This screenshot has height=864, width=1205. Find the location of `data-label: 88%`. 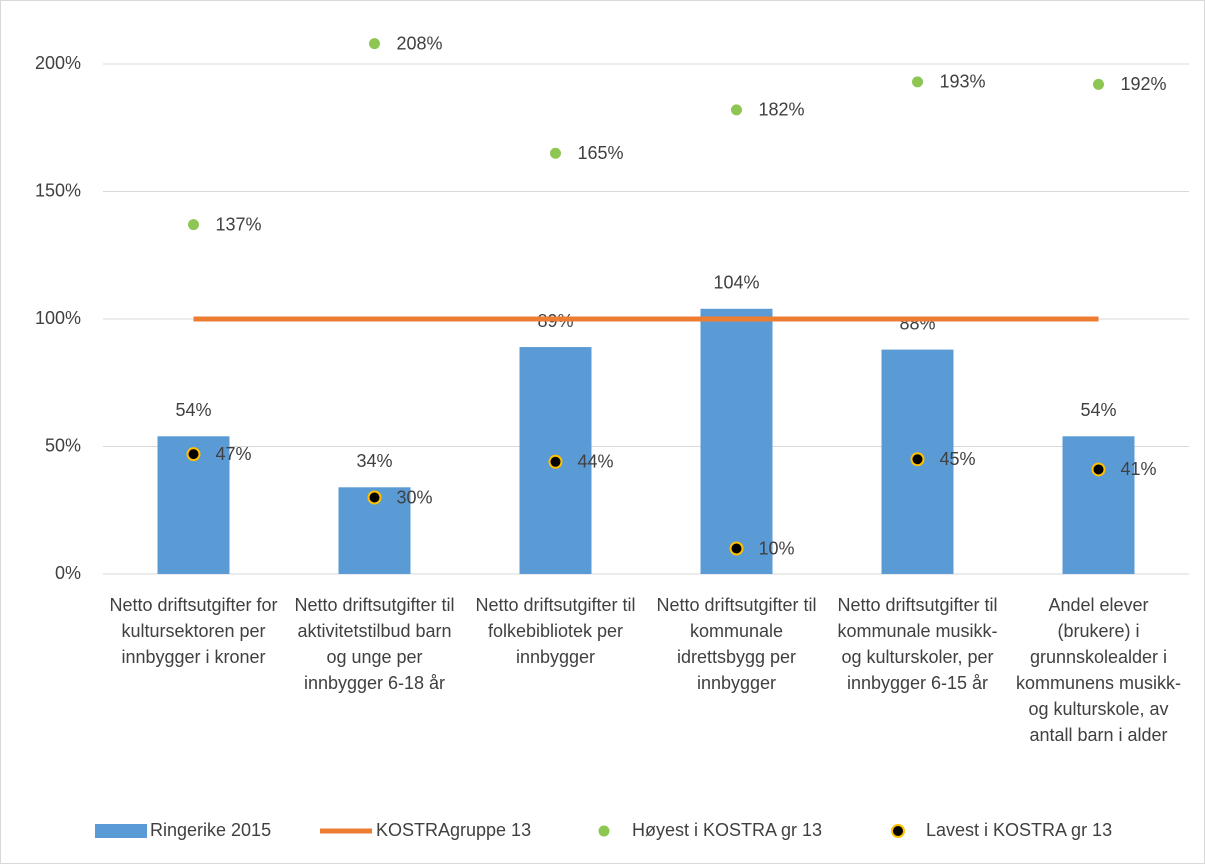

data-label: 88% is located at coordinates (917, 323).